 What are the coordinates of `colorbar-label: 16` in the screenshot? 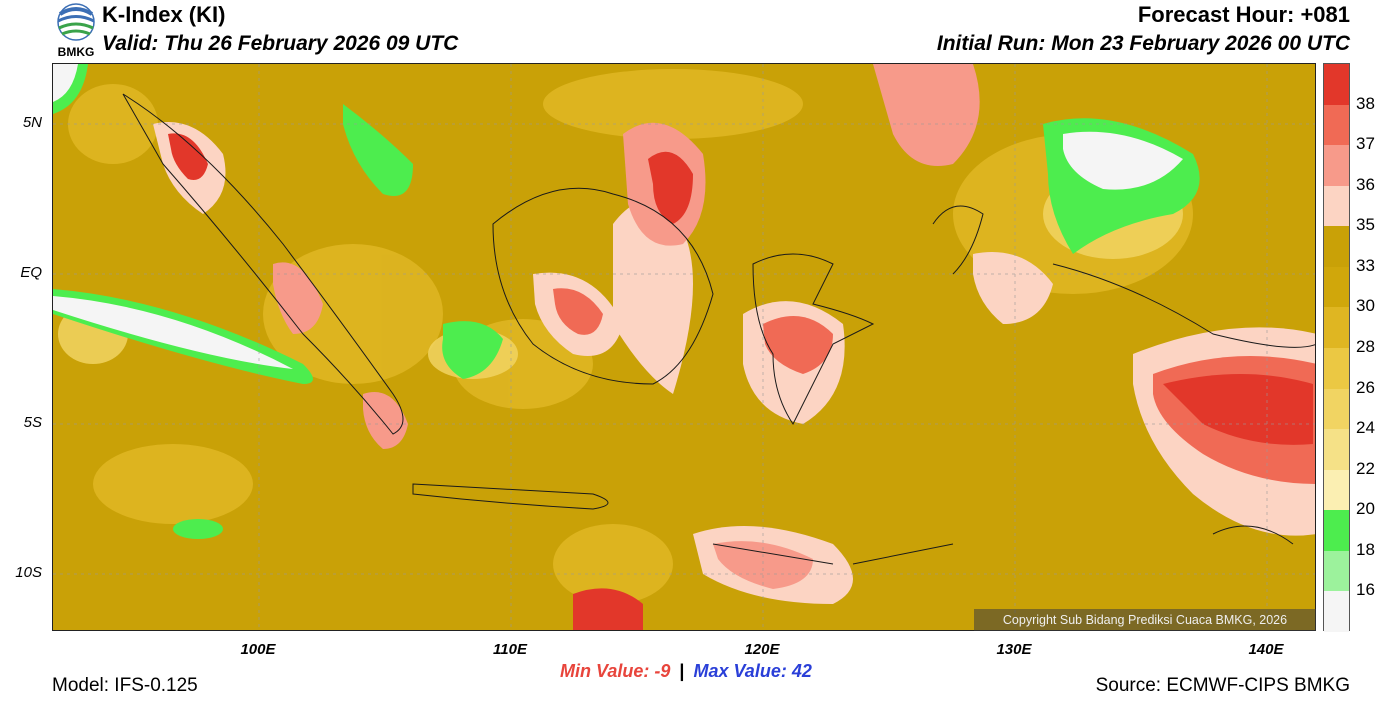 It's located at (1365, 590).